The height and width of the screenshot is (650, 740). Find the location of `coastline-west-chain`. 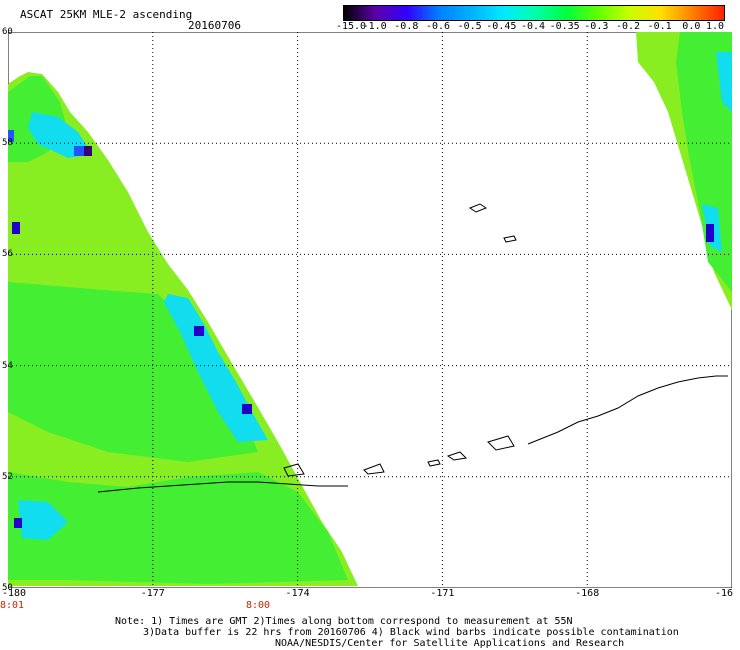

coastline-west-chain is located at coordinates (222, 487).